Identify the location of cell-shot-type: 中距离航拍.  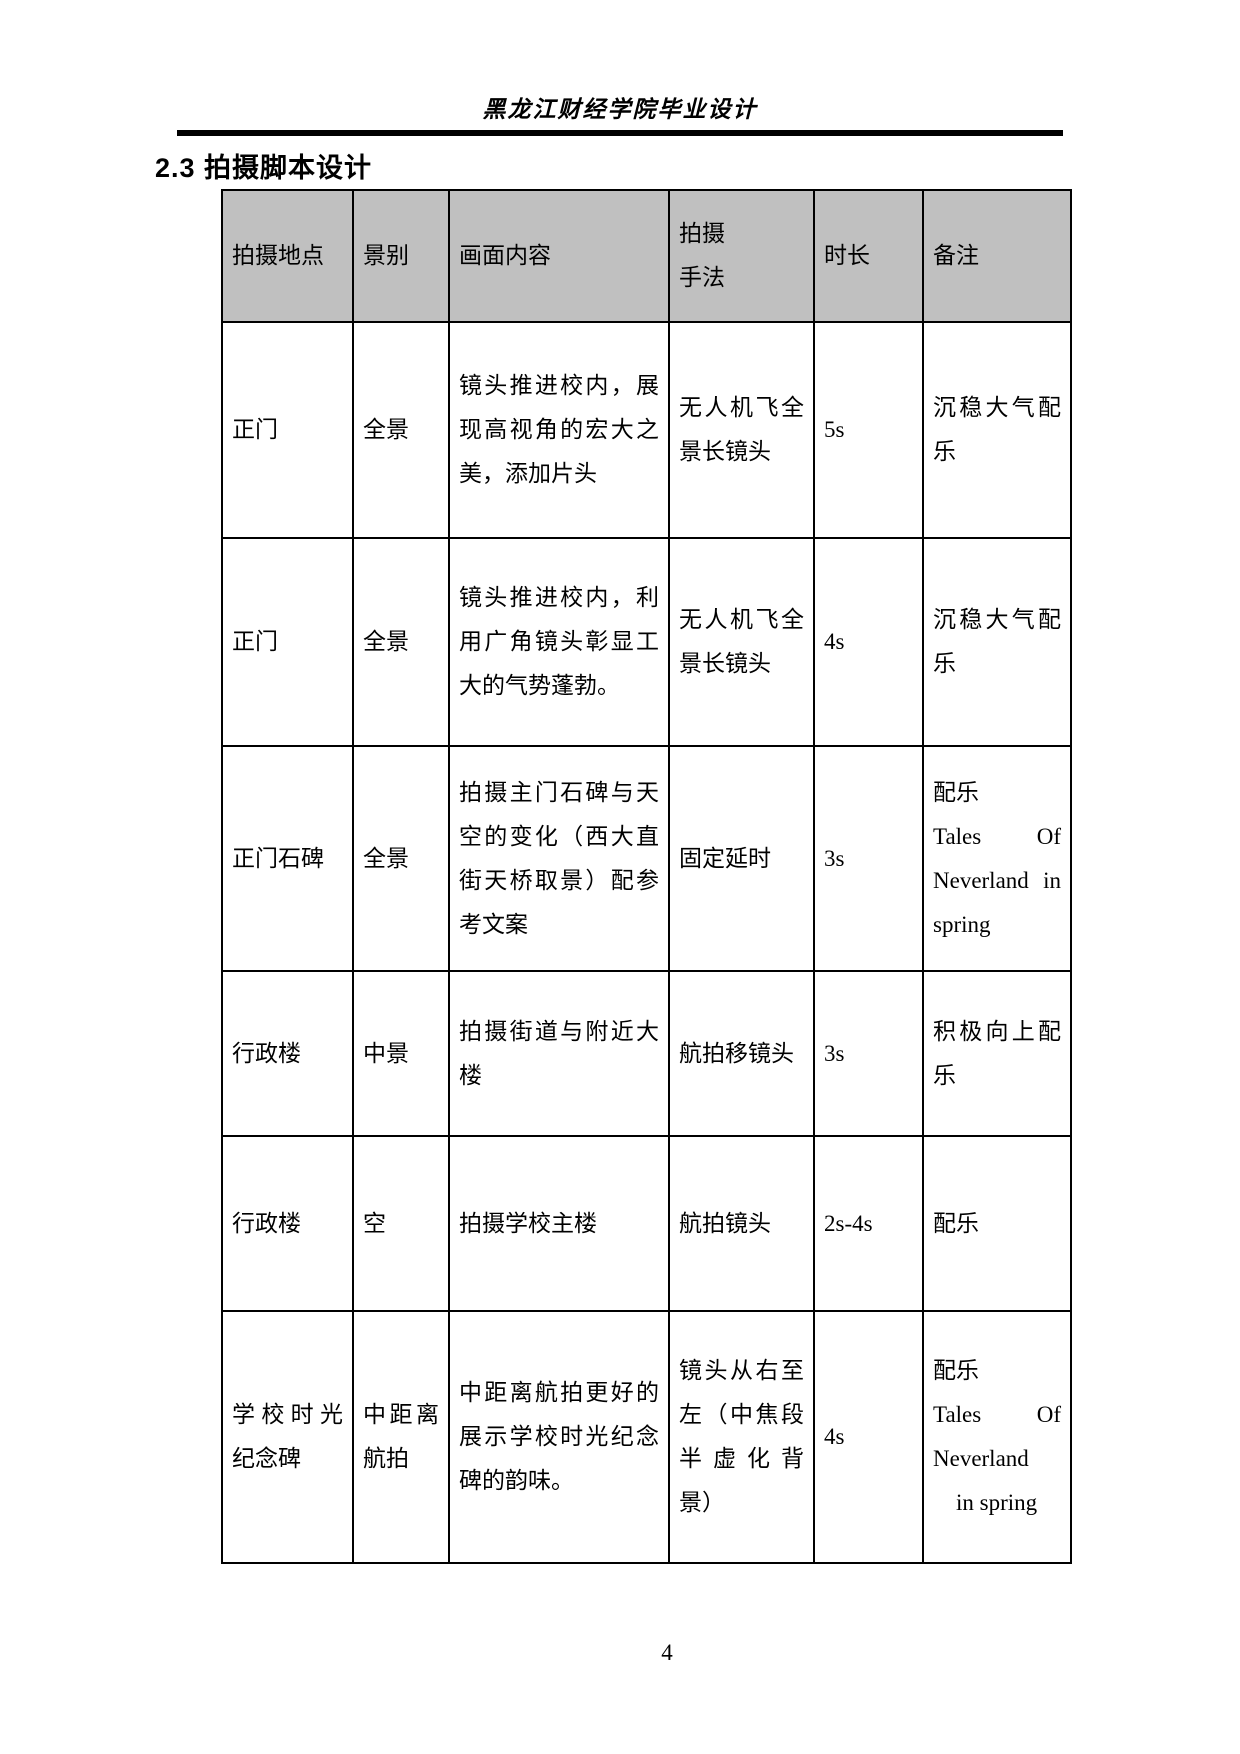
(401, 1437).